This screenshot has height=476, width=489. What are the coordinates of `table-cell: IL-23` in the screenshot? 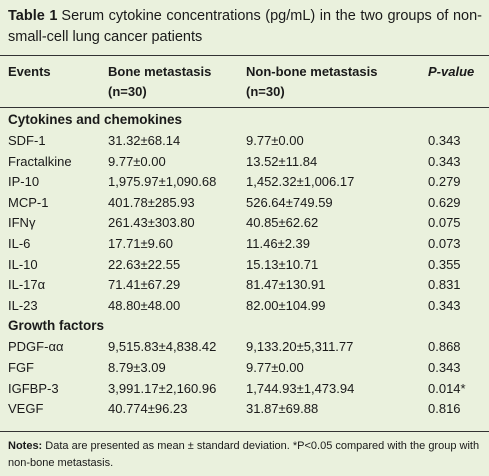 It's located at (23, 305).